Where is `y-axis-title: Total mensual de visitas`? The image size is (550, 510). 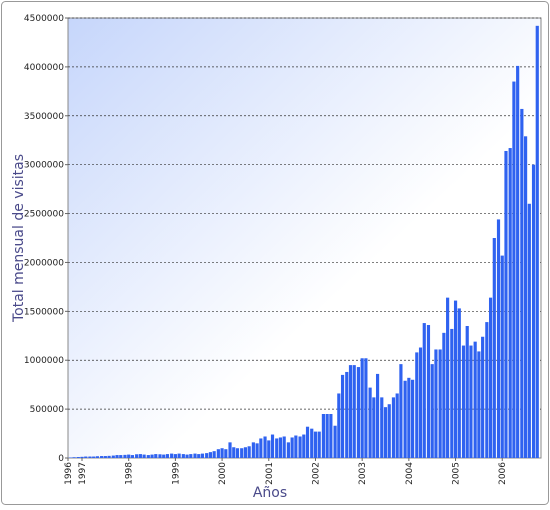
y-axis-title: Total mensual de visitas is located at coordinates (19, 238).